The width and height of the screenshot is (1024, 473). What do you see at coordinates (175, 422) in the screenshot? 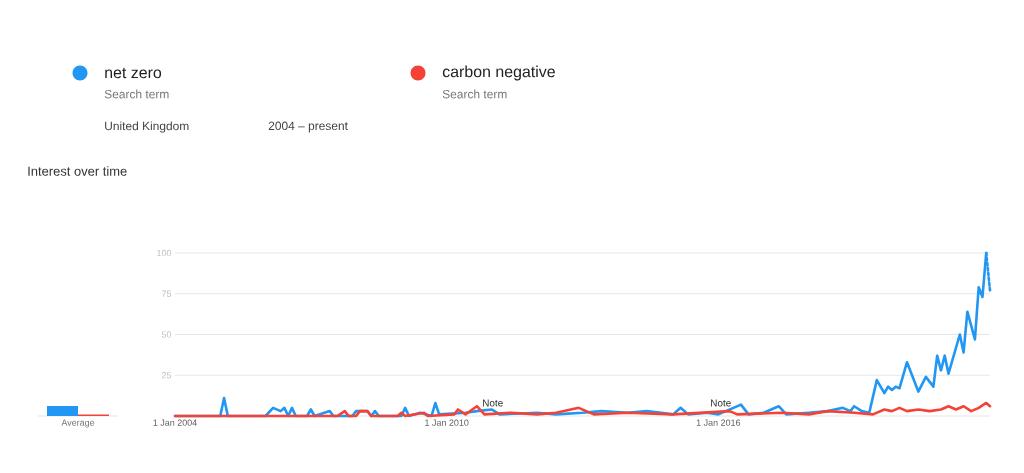
I see `x-tick-label: 1 Jan 2004` at bounding box center [175, 422].